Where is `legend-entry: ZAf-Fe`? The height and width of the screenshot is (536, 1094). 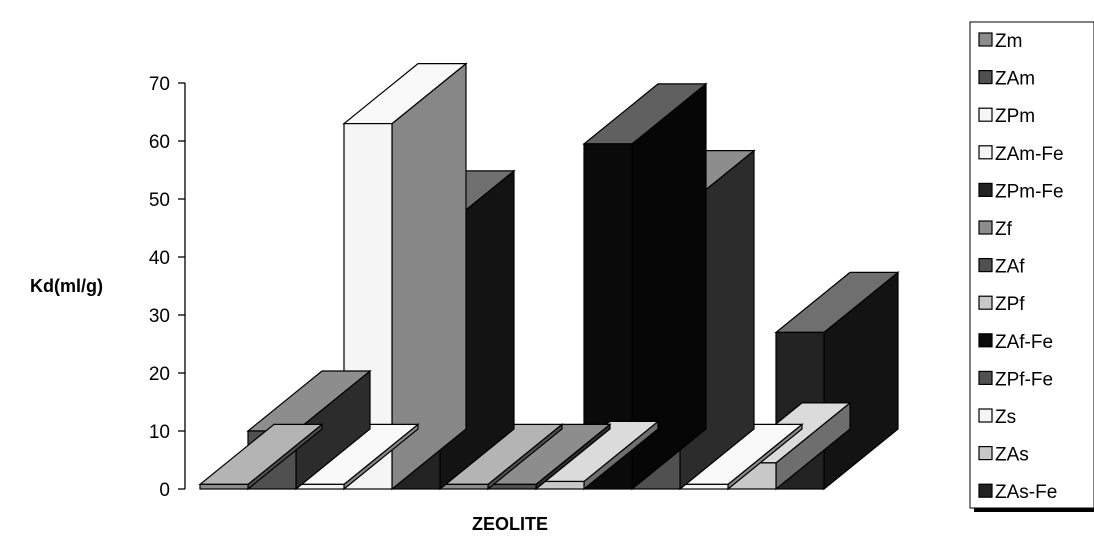 legend-entry: ZAf-Fe is located at coordinates (1024, 342).